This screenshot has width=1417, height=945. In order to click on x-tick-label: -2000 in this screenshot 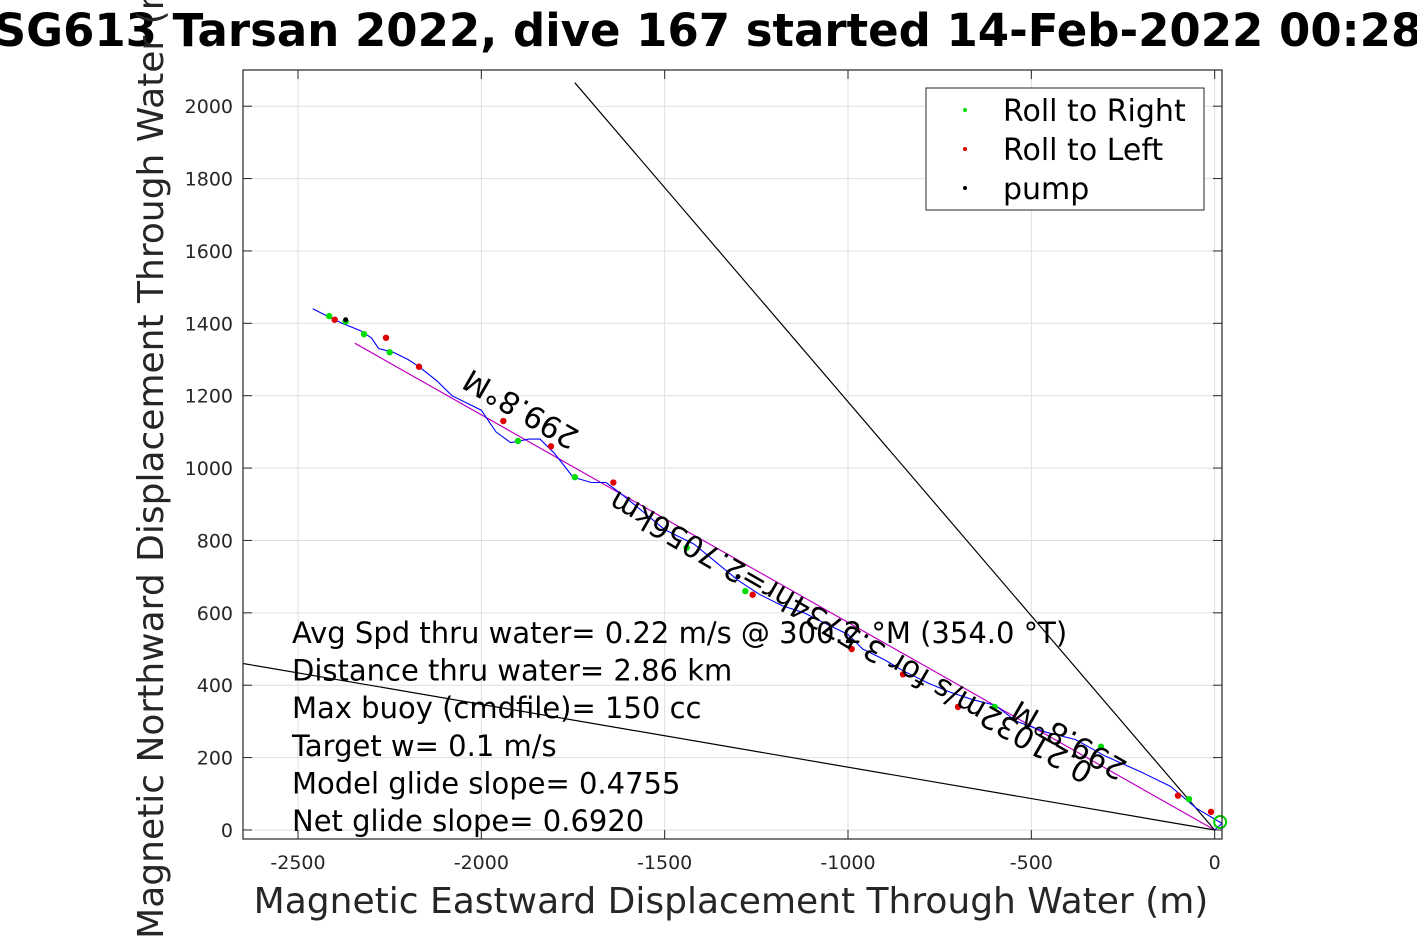, I will do `click(481, 863)`.